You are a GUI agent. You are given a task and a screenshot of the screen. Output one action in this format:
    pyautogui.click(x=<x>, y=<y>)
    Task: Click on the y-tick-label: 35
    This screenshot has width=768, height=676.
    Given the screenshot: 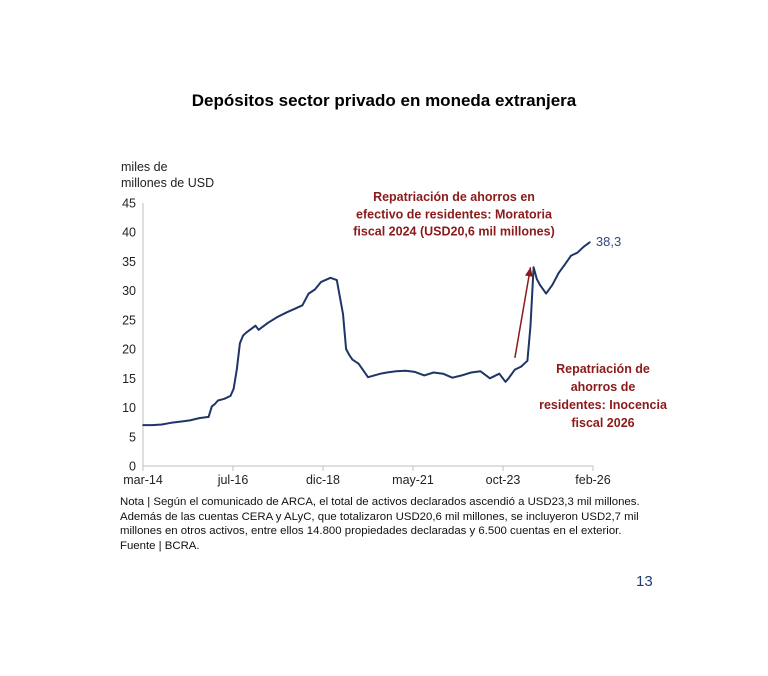 What is the action you would take?
    pyautogui.click(x=129, y=262)
    